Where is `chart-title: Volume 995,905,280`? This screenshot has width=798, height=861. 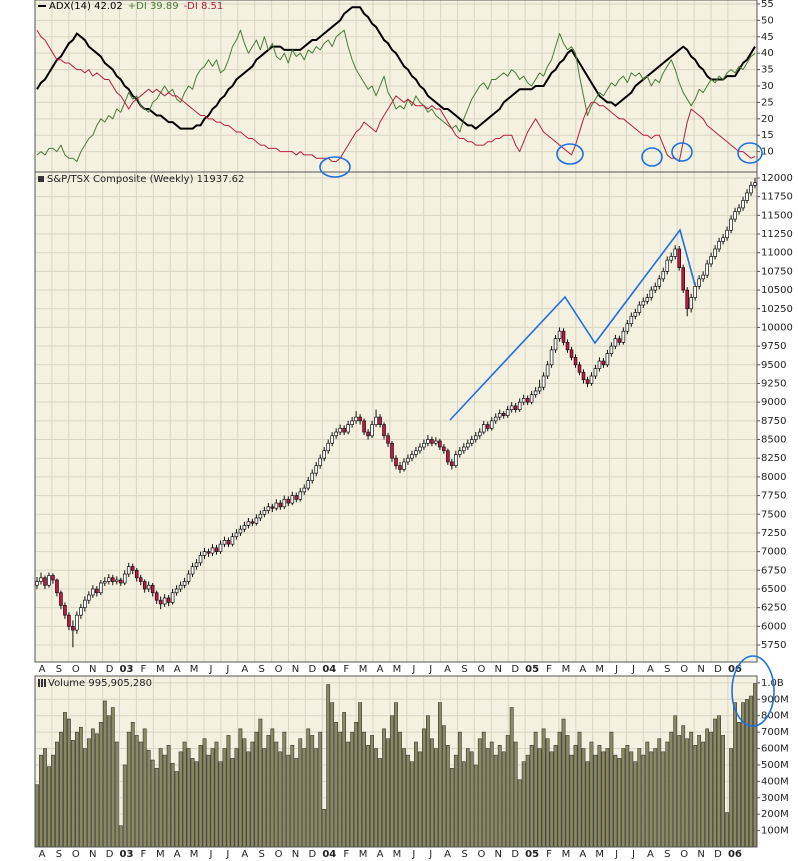
chart-title: Volume 995,905,280 is located at coordinates (100, 683).